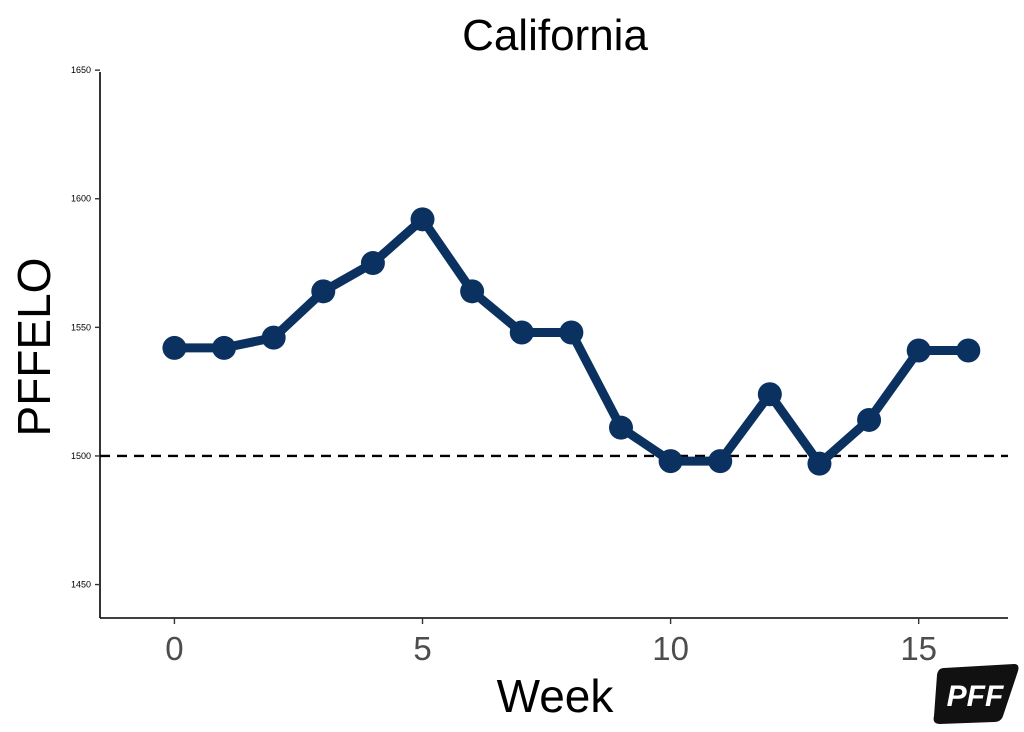  I want to click on chart-title: California, so click(555, 35).